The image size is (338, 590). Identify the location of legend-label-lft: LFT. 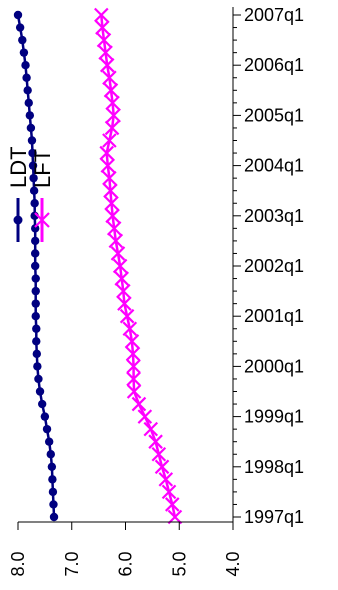
(42, 168).